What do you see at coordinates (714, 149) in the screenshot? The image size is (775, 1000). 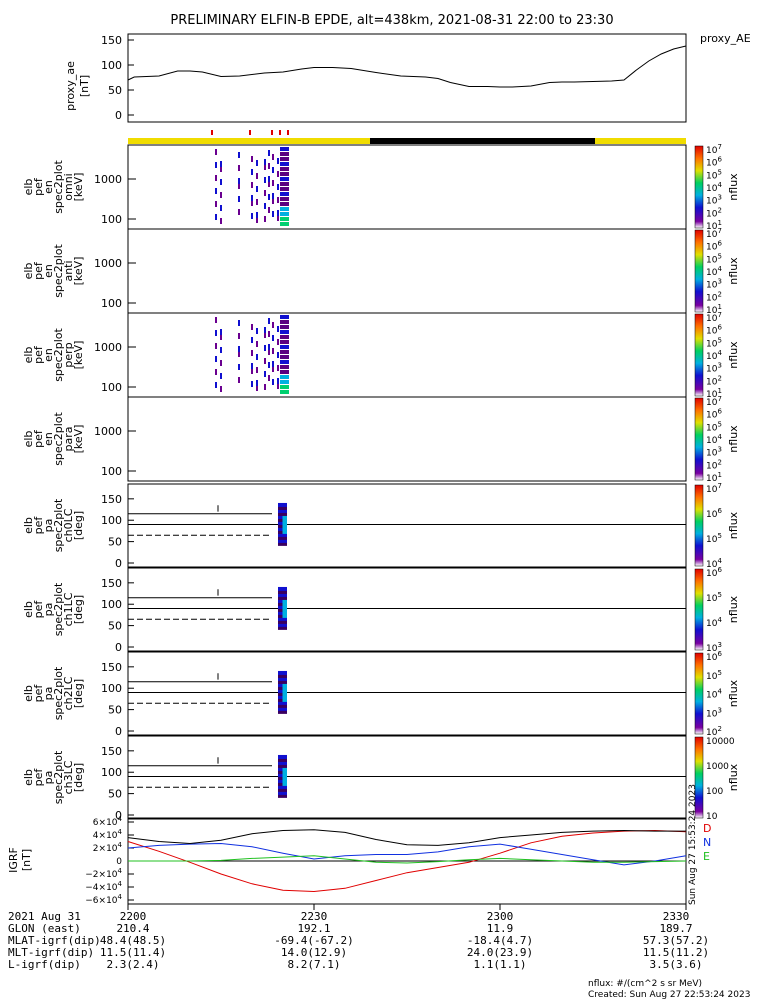 I see `colorbar-tick-label: 10⁷` at bounding box center [714, 149].